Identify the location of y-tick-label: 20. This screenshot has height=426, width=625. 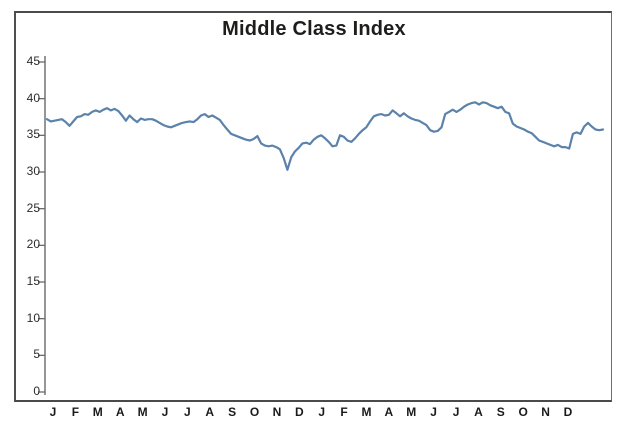
(33, 244).